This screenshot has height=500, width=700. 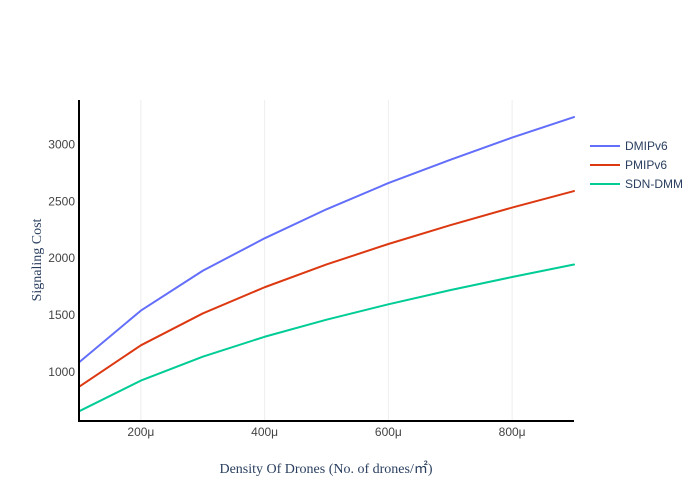 I want to click on legend-item: SDN-DMM, so click(x=636, y=184).